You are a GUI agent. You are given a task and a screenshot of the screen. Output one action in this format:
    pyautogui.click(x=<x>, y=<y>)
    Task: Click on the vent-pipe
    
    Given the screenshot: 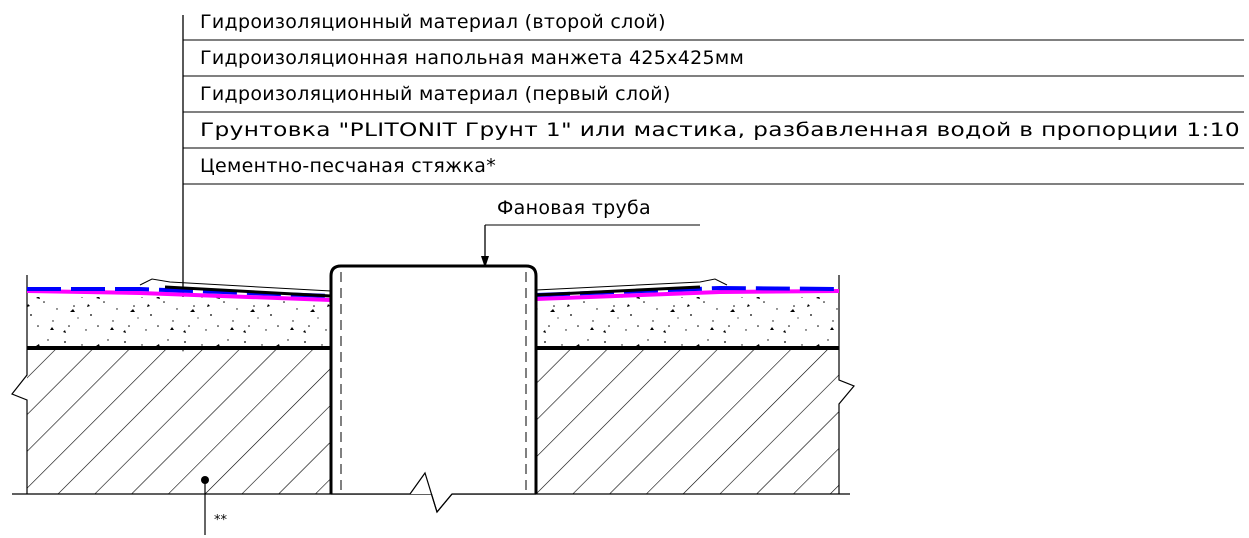 What is the action you would take?
    pyautogui.click(x=433, y=389)
    